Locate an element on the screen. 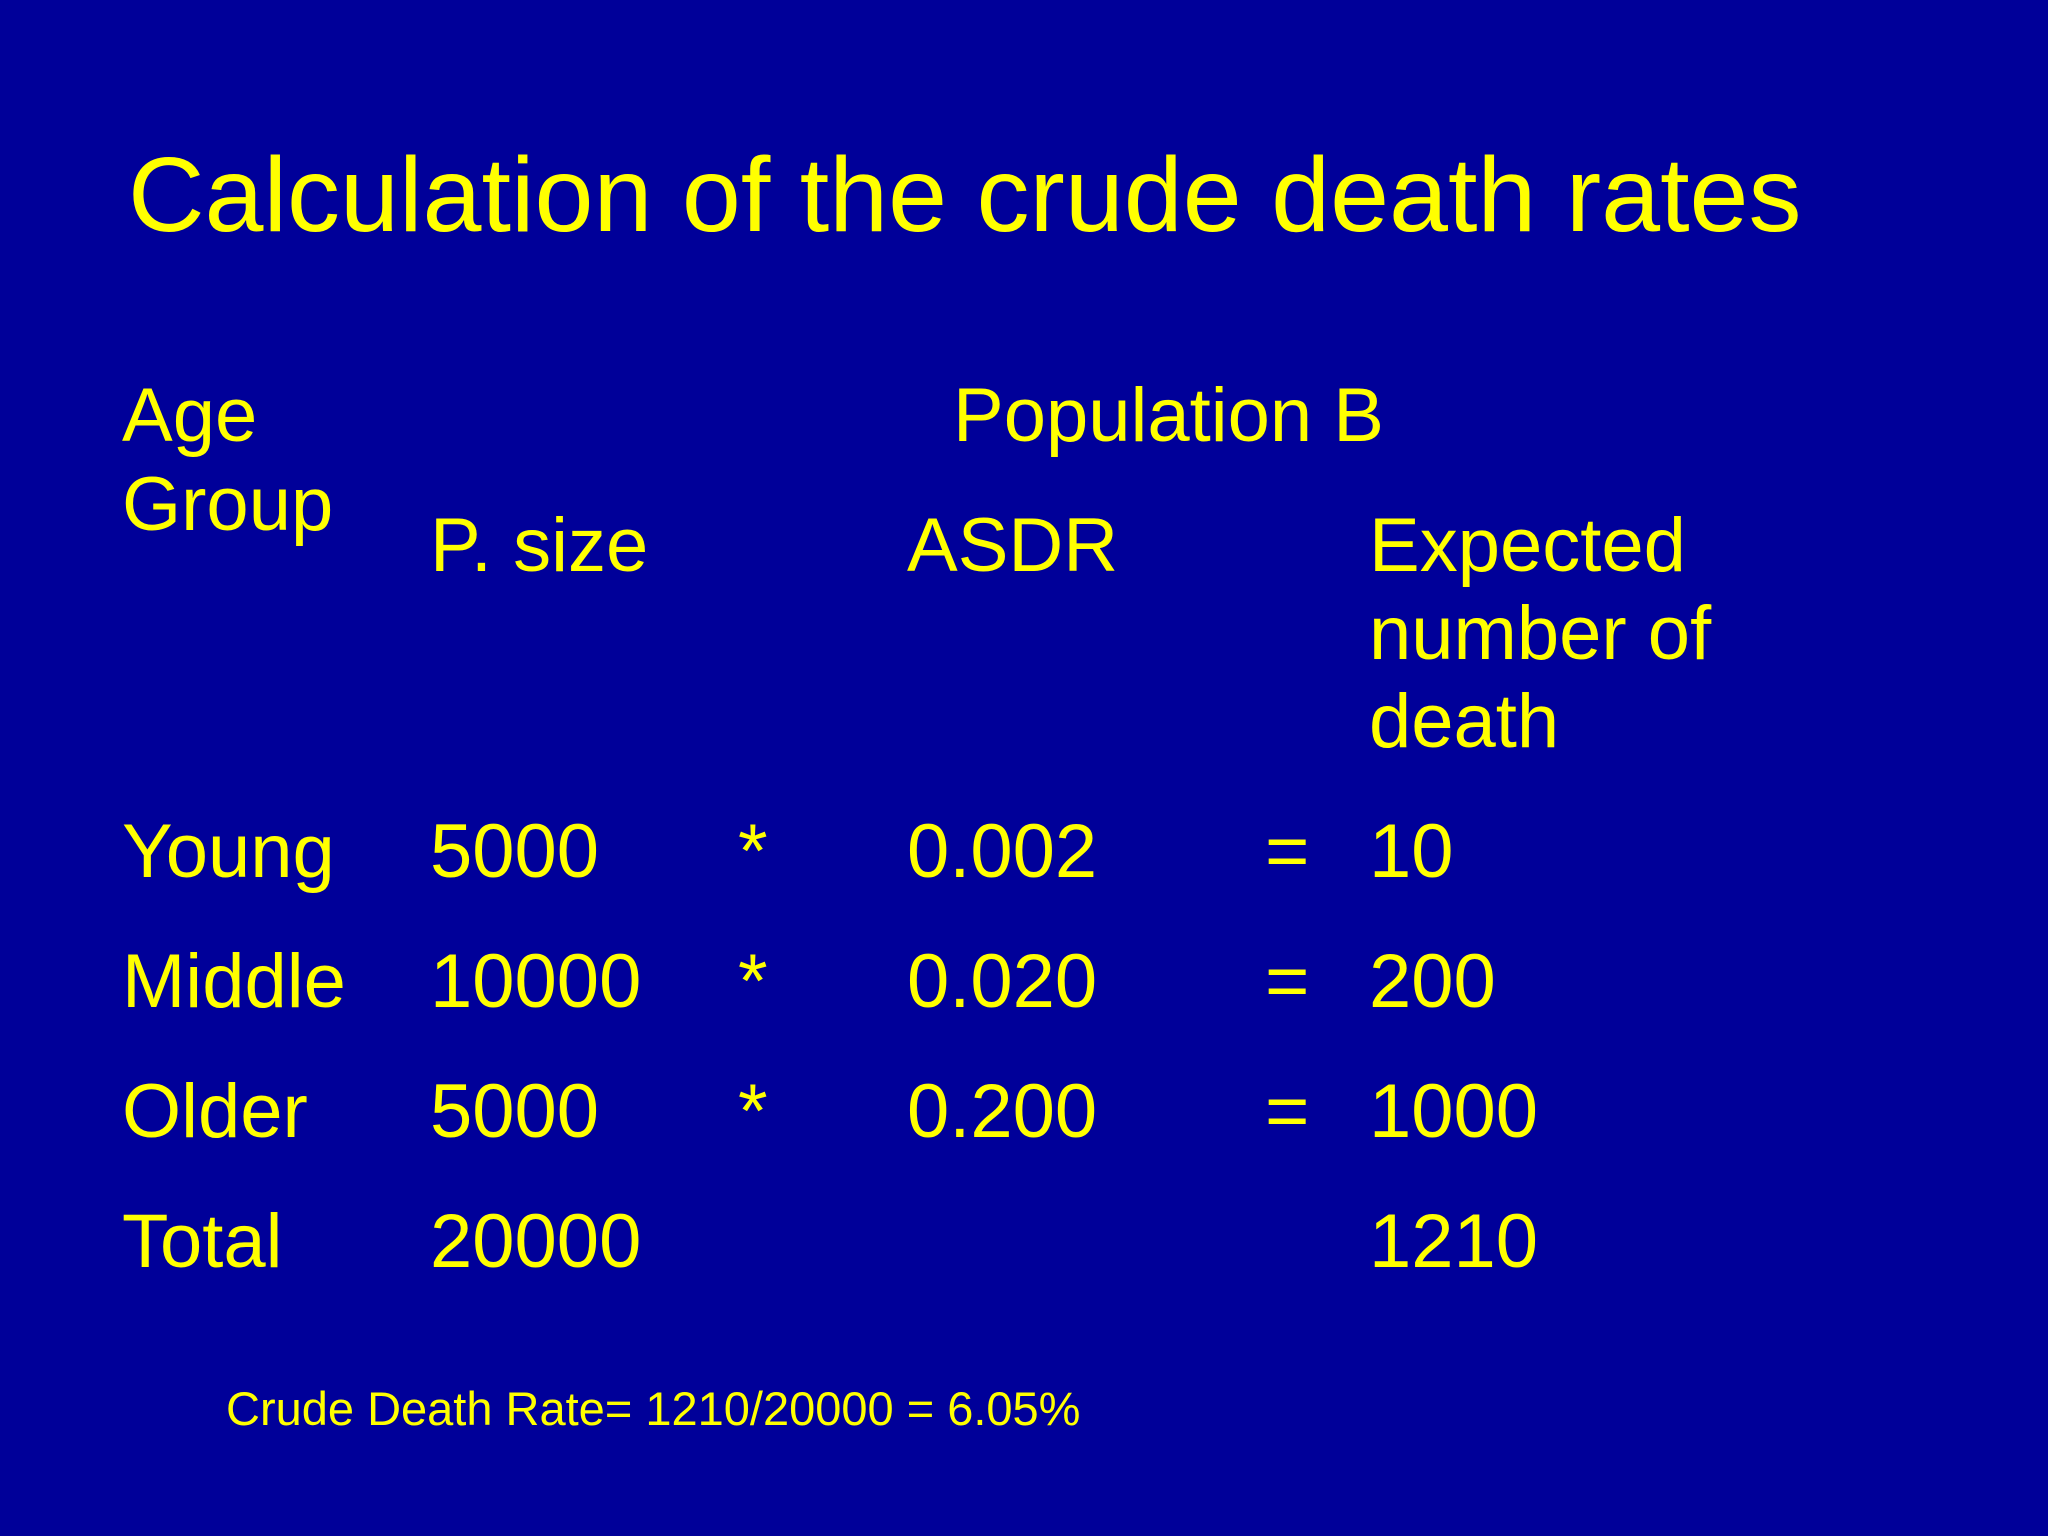 The width and height of the screenshot is (2048, 1536). row-total-size: 20000 is located at coordinates (536, 1241).